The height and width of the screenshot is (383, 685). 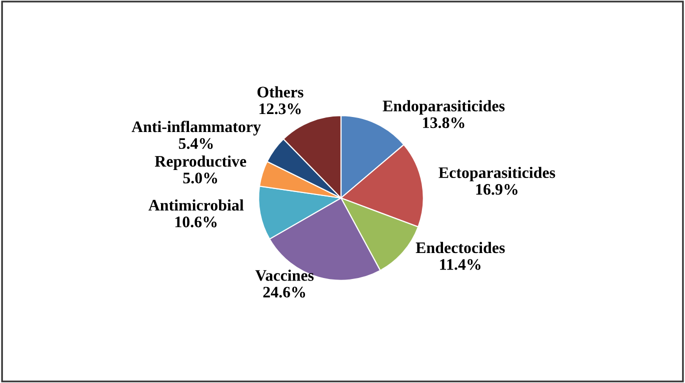 I want to click on slice-label: Ectoparasiticides, so click(x=497, y=174).